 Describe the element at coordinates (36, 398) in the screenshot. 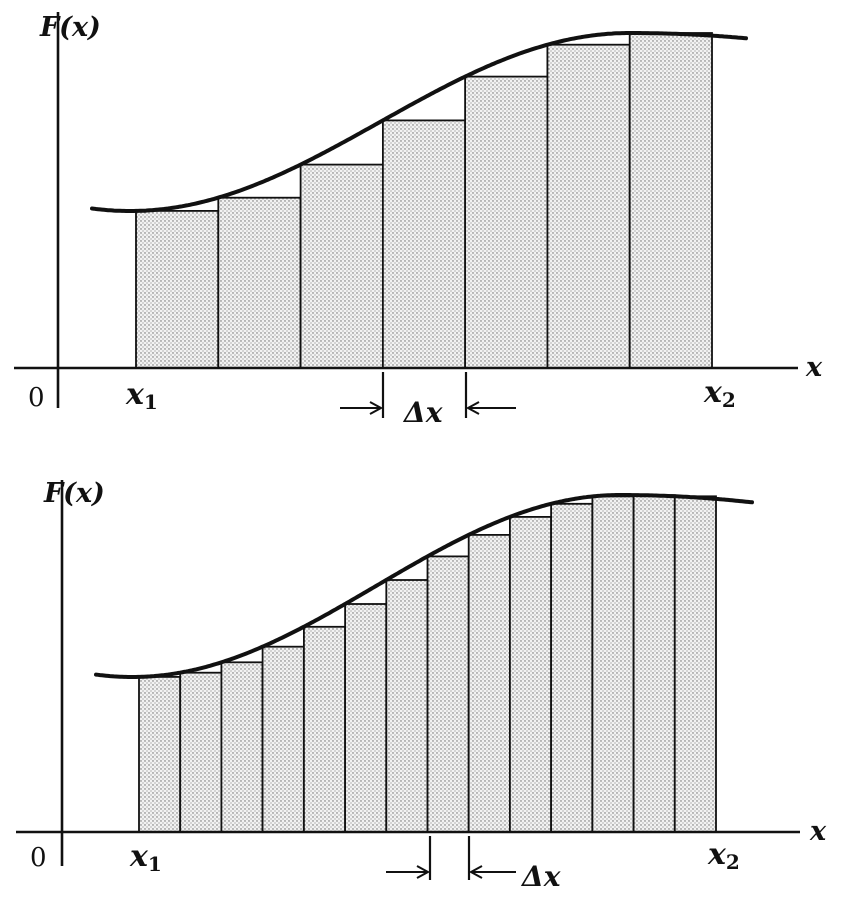

I see `top-origin-label: 0` at that location.